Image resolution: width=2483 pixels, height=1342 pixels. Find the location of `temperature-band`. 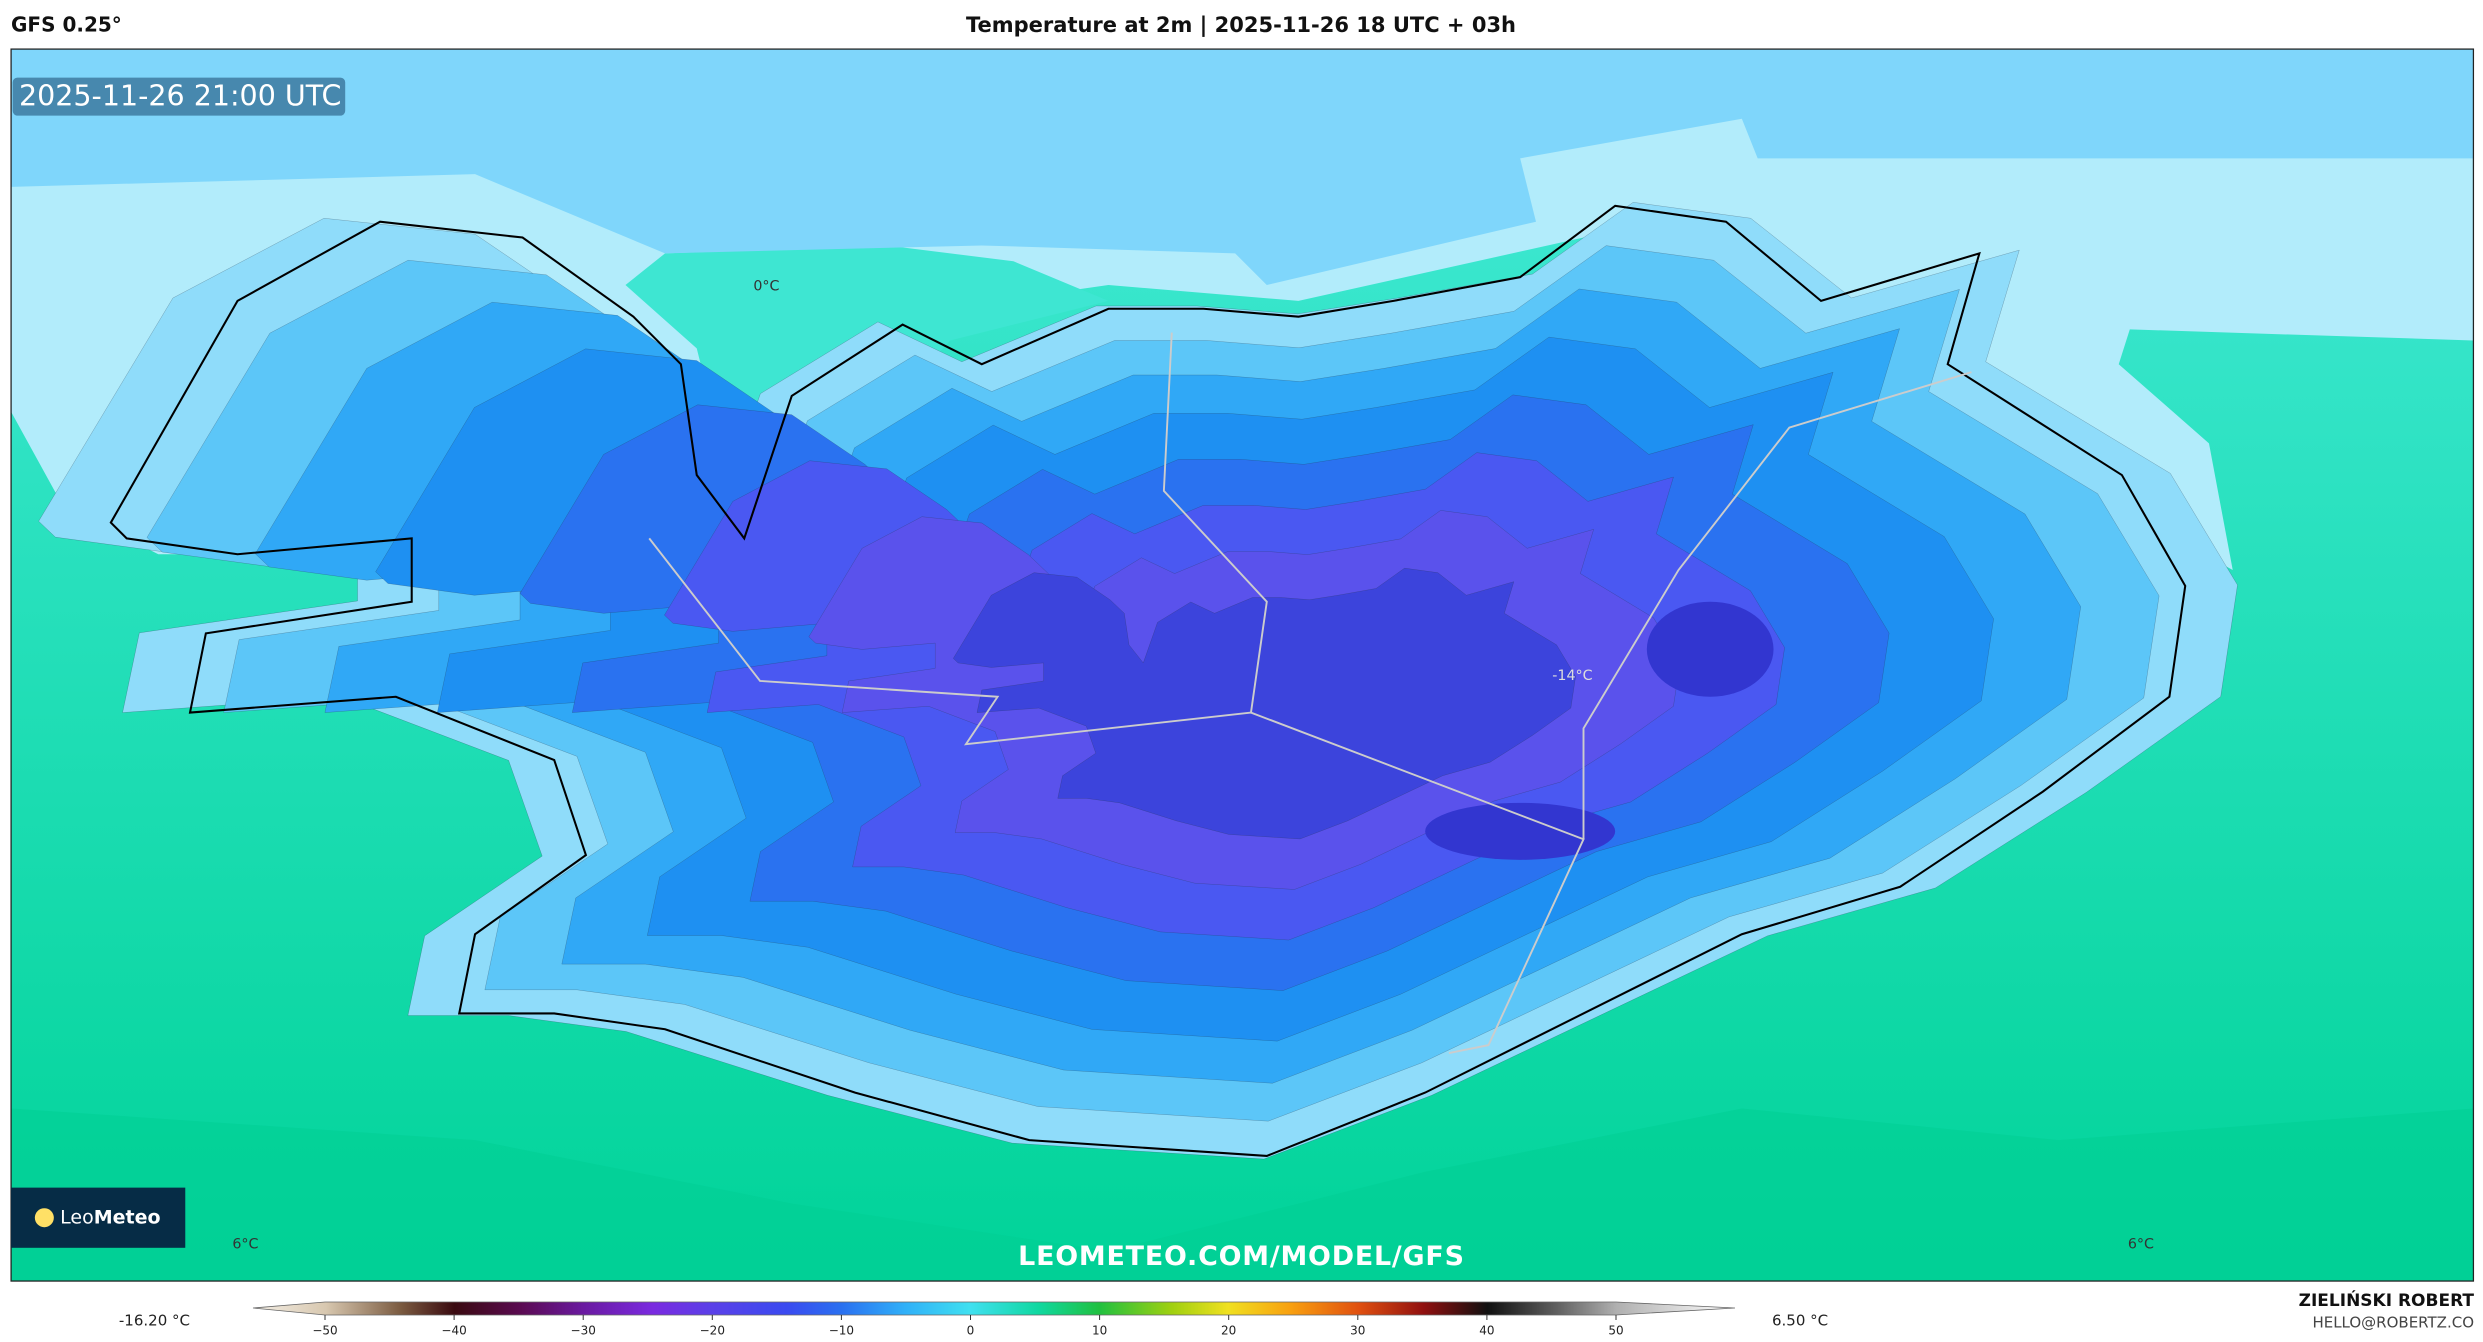

temperature-band is located at coordinates (1264, 703).